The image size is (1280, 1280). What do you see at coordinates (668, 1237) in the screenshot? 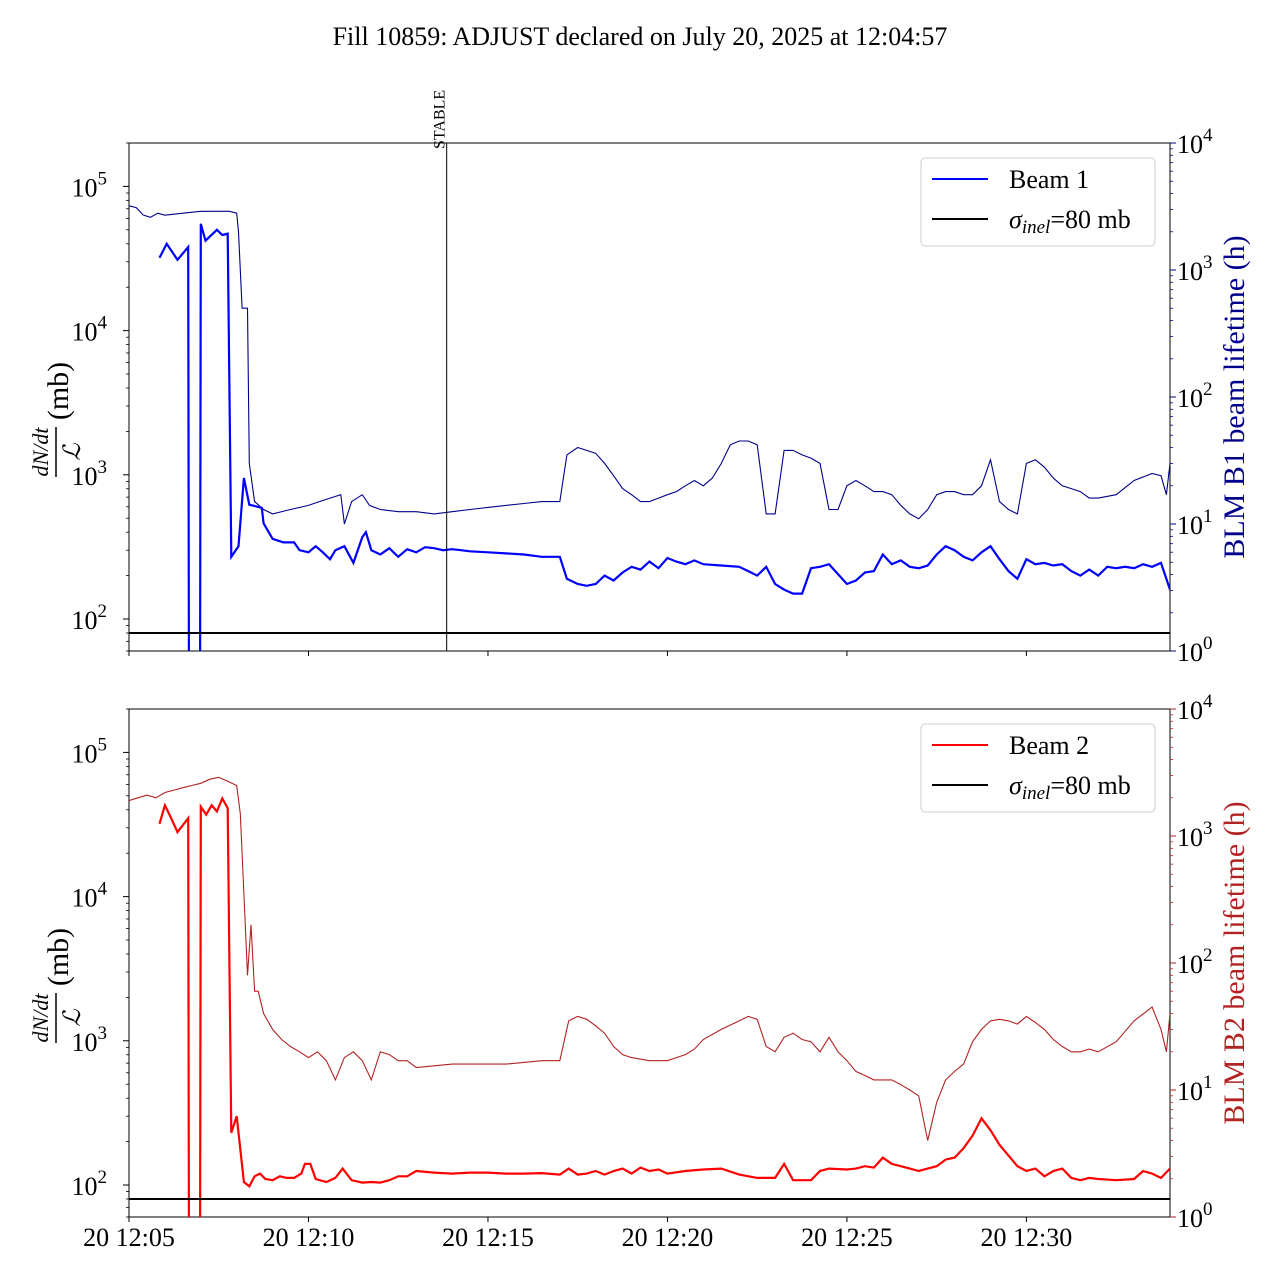
I see `x-tick-label: 20 12:20` at bounding box center [668, 1237].